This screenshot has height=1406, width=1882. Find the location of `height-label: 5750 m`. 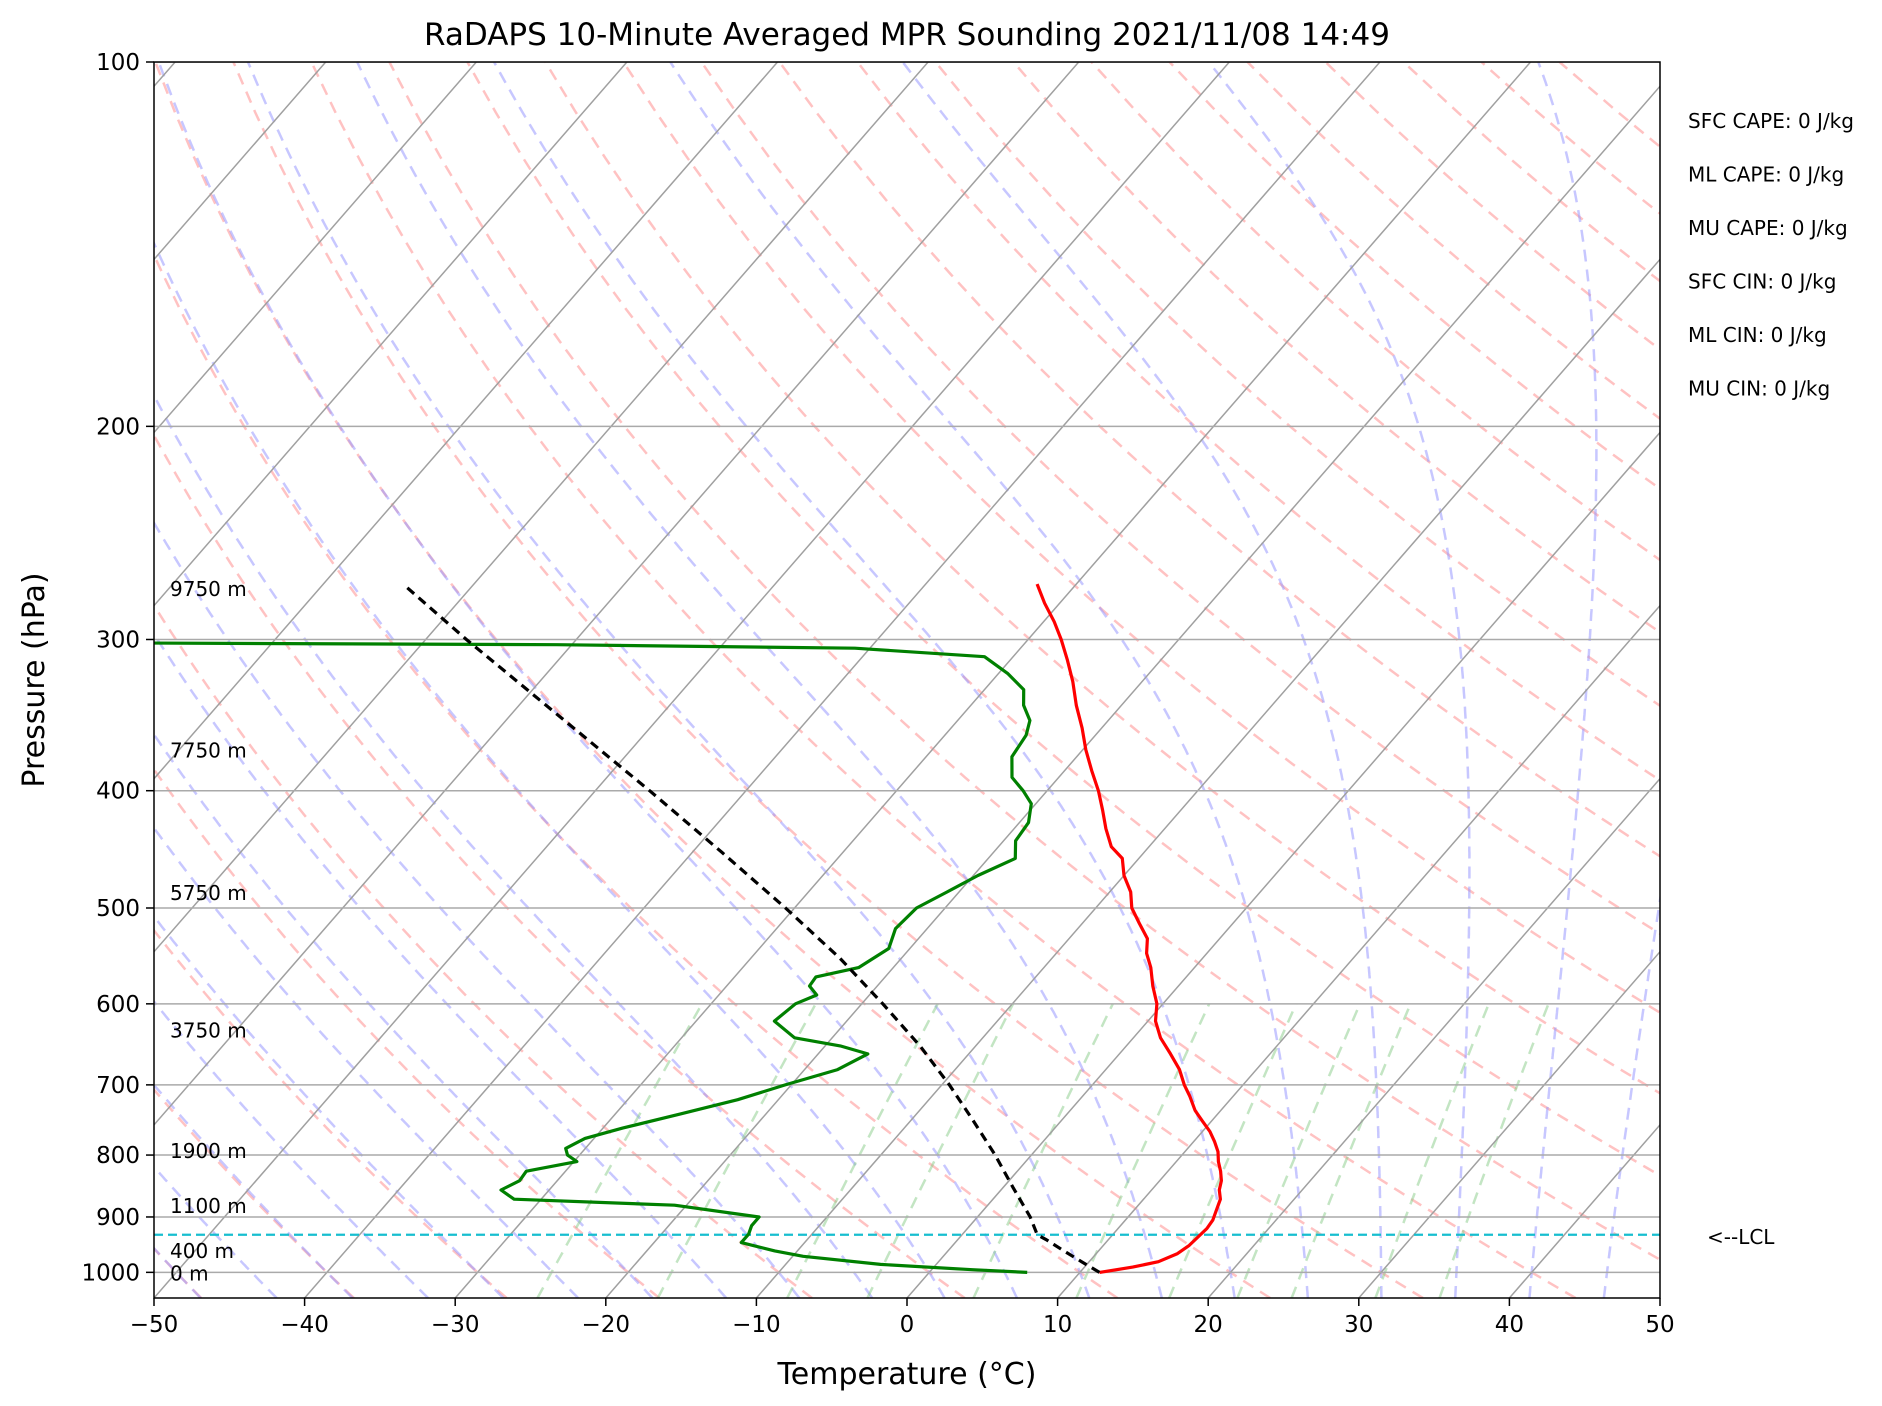

height-label: 5750 m is located at coordinates (208, 893).